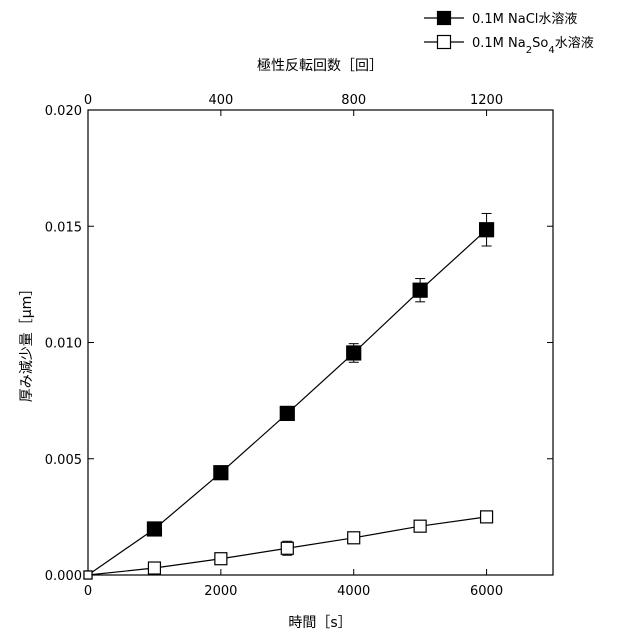 This screenshot has height=644, width=640. I want to click on x-tick-label: 2000, so click(220, 591).